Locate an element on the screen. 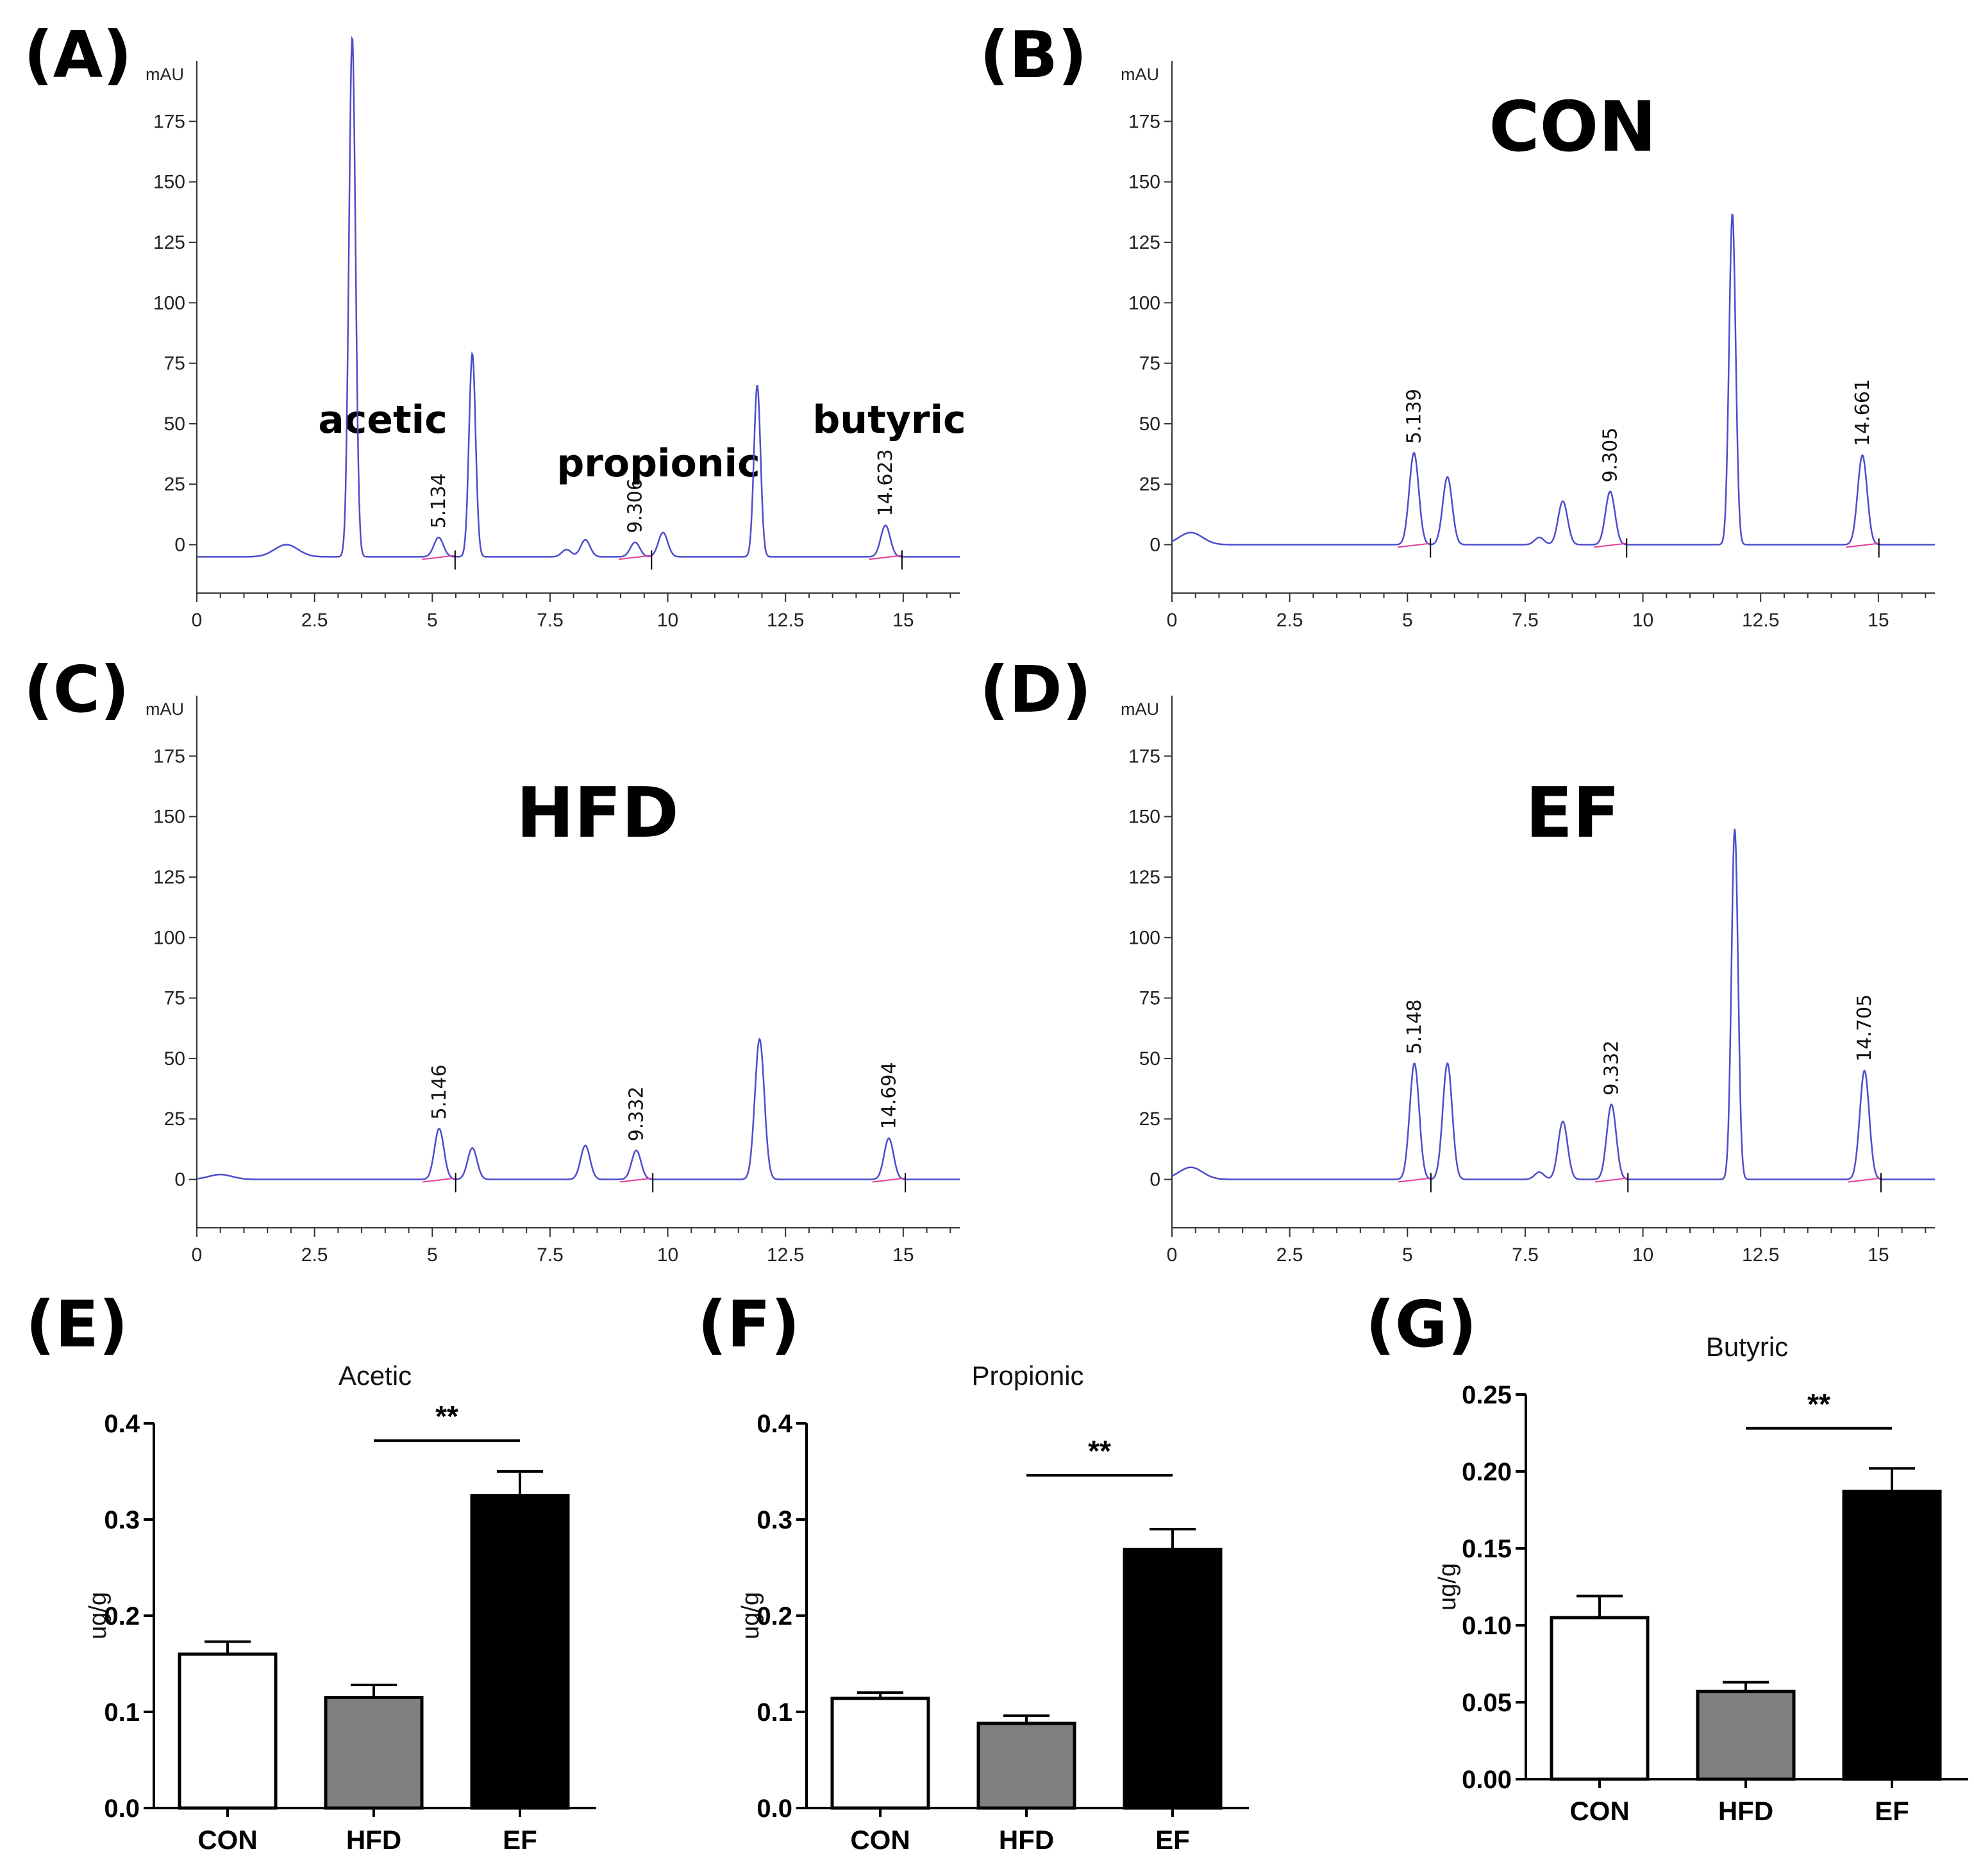  significance-label: ** is located at coordinates (446, 1416).